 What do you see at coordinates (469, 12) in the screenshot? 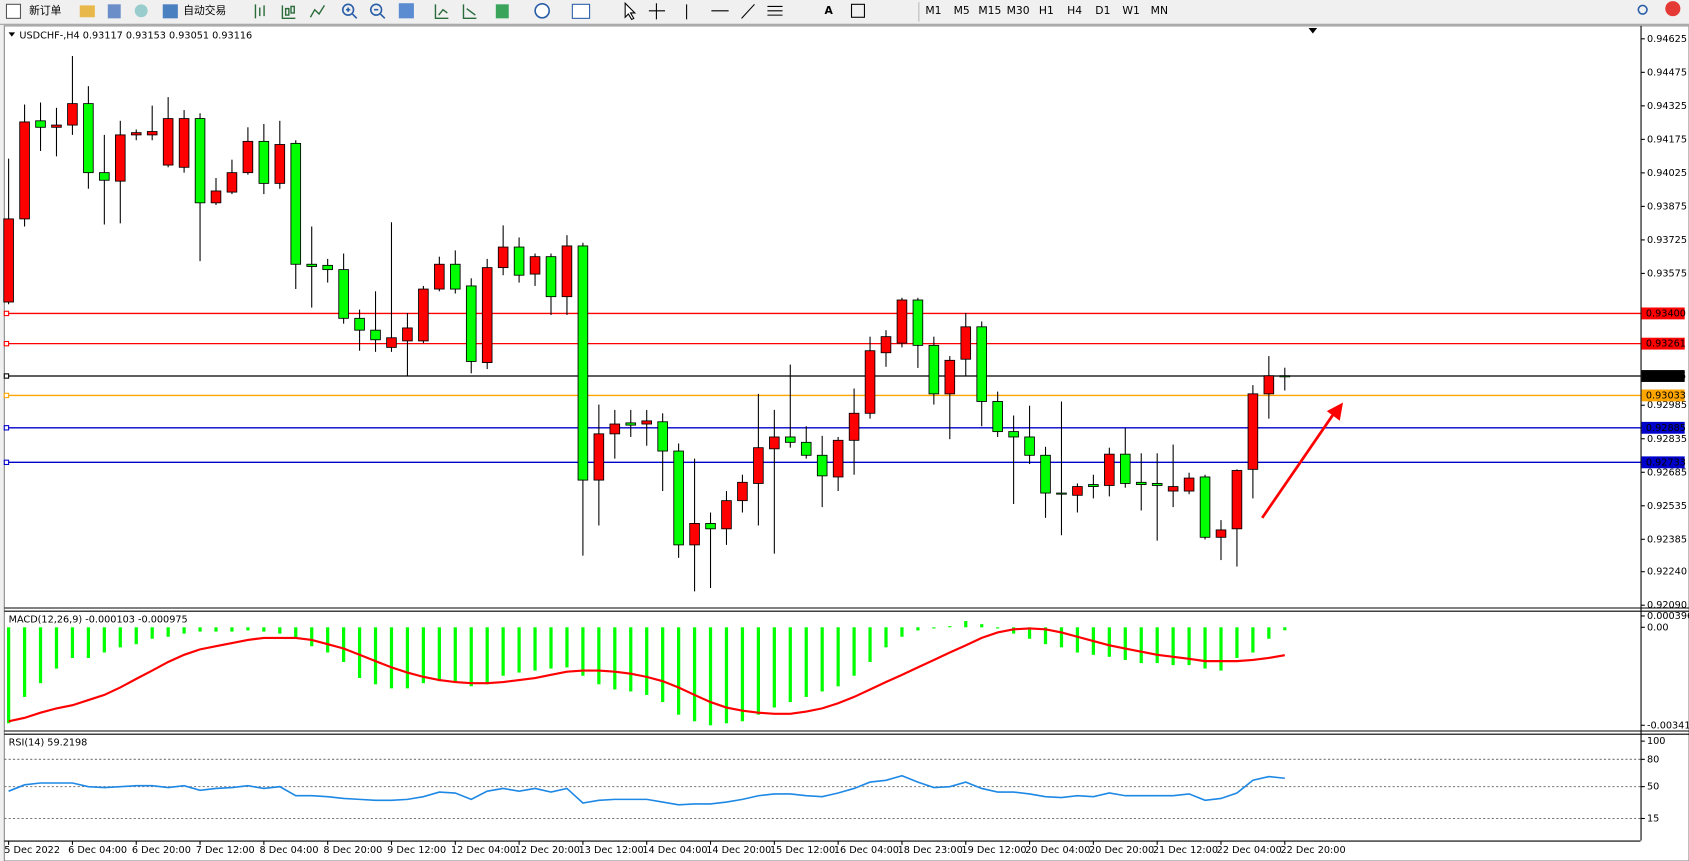
I see `shift-icon` at bounding box center [469, 12].